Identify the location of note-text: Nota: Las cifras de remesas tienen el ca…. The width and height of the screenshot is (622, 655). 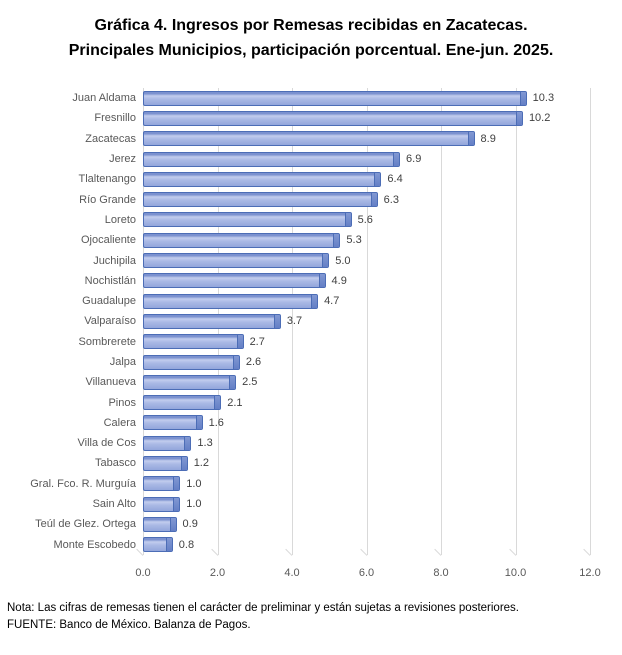
(263, 608).